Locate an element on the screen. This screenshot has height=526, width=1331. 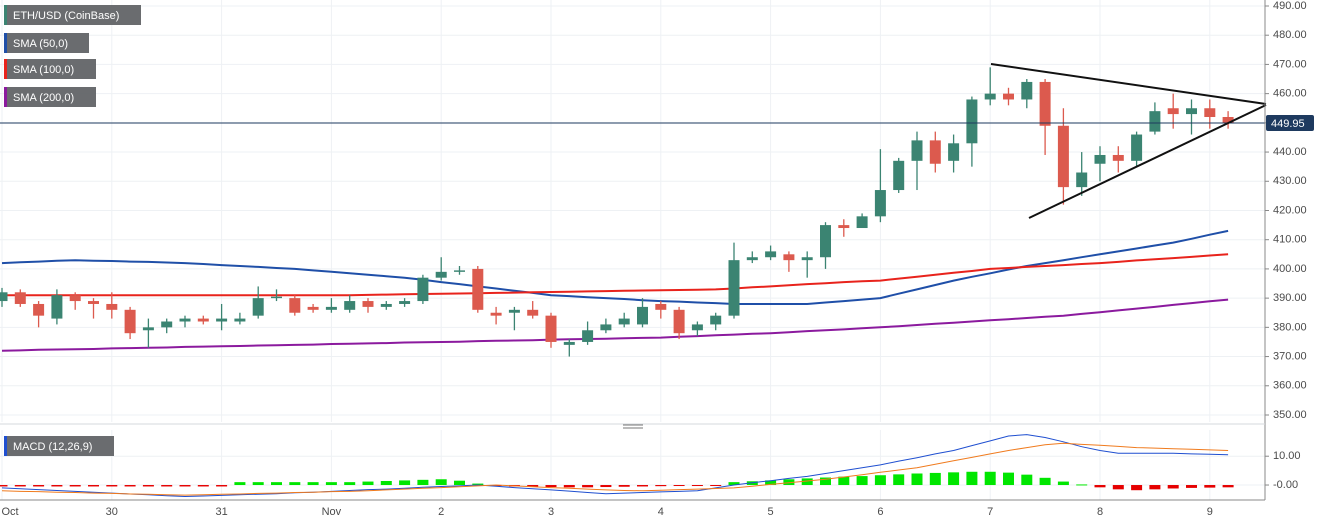
legend-label: ETH/USD (CoinBase) is located at coordinates (66, 16).